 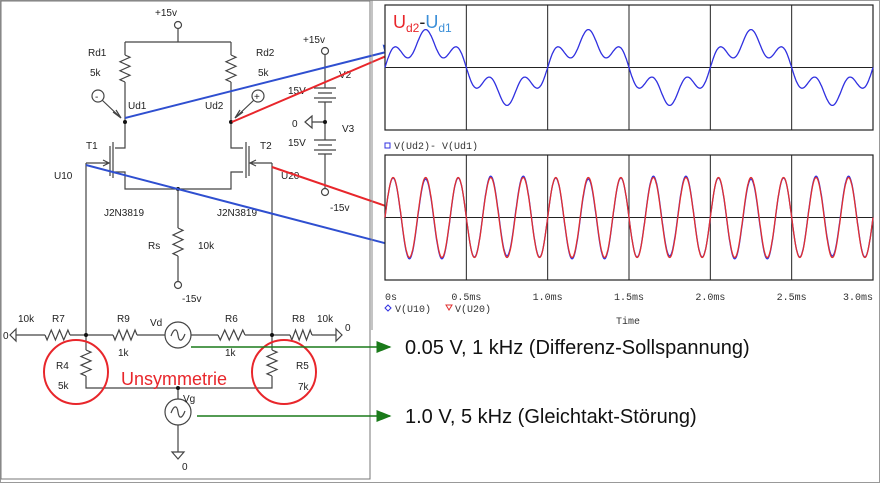 I want to click on x-tick-label: 0.5ms, so click(x=466, y=298).